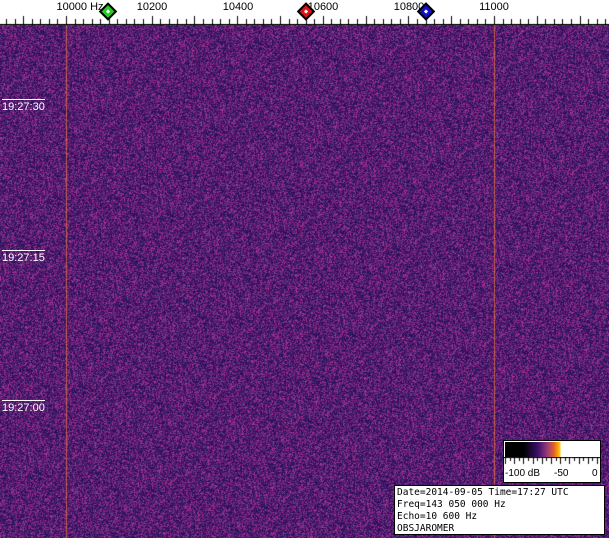  I want to click on color-scale-ticks, so click(552, 462).